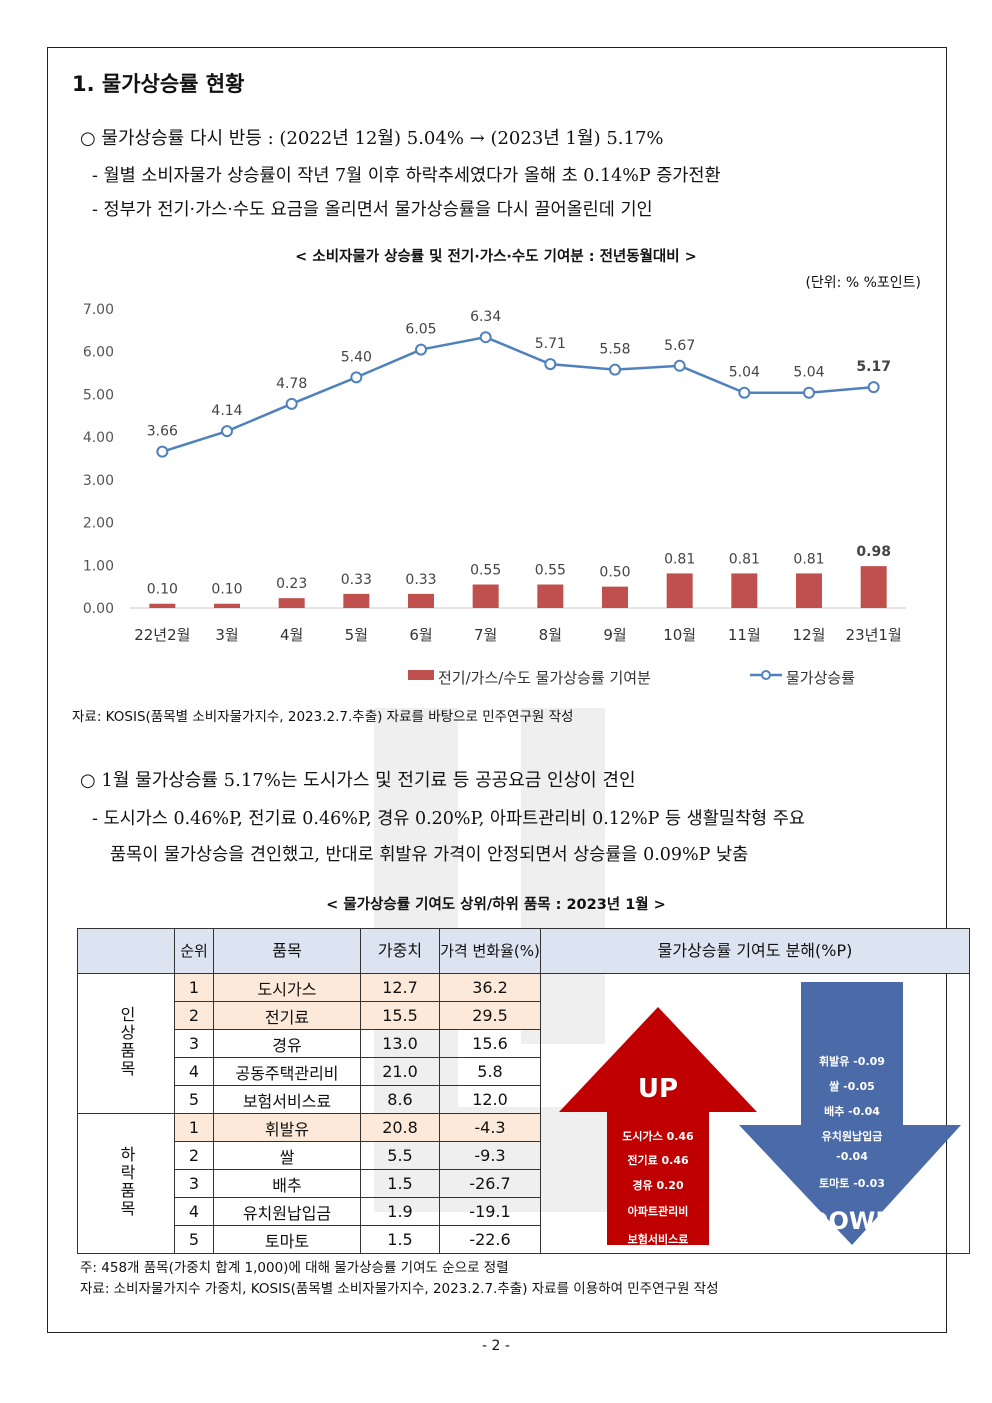  What do you see at coordinates (490, 1183) in the screenshot?
I see `change-cell: -26.7` at bounding box center [490, 1183].